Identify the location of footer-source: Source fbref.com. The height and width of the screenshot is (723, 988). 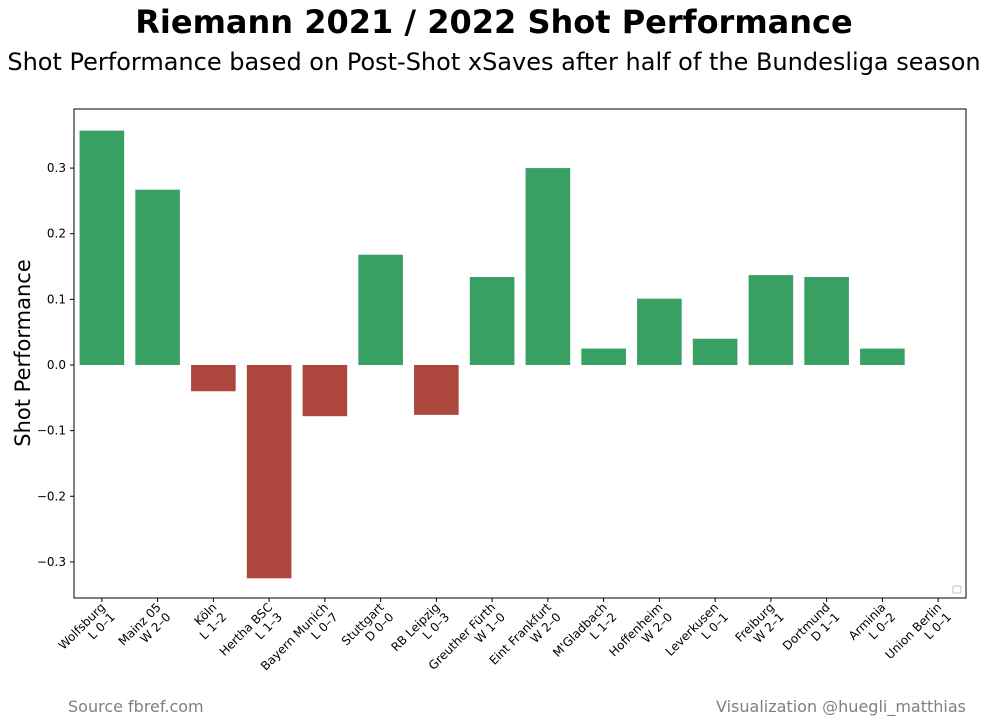
(136, 706).